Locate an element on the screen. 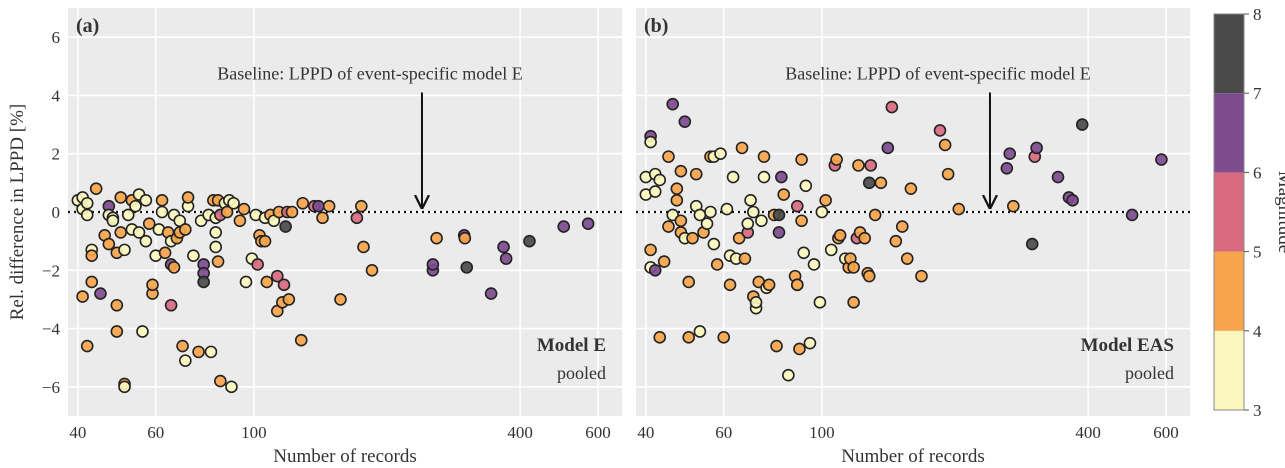 This screenshot has width=1285, height=468. x-tick-label: 600 is located at coordinates (1166, 432).